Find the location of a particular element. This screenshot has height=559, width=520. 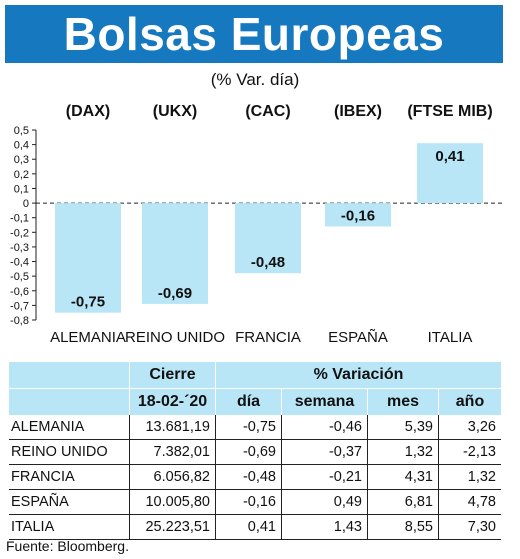

source-note: Fuente: Bloomberg. is located at coordinates (67, 546).